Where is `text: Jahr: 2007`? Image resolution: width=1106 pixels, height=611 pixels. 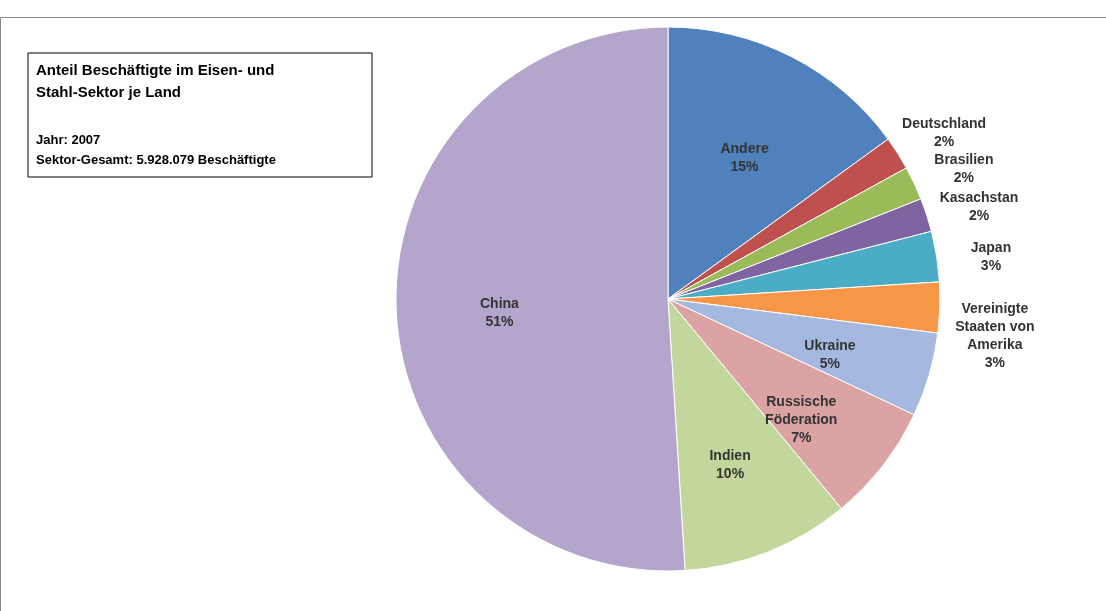 text: Jahr: 2007 is located at coordinates (68, 139).